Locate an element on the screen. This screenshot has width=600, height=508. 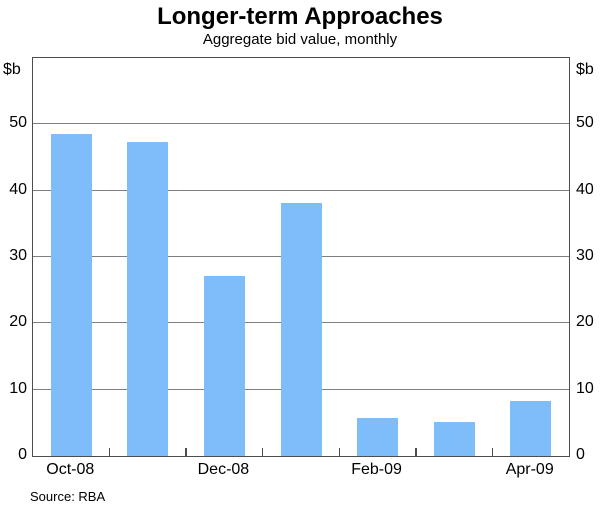
y-axis-label-left-50: 50 is located at coordinates (18, 123).